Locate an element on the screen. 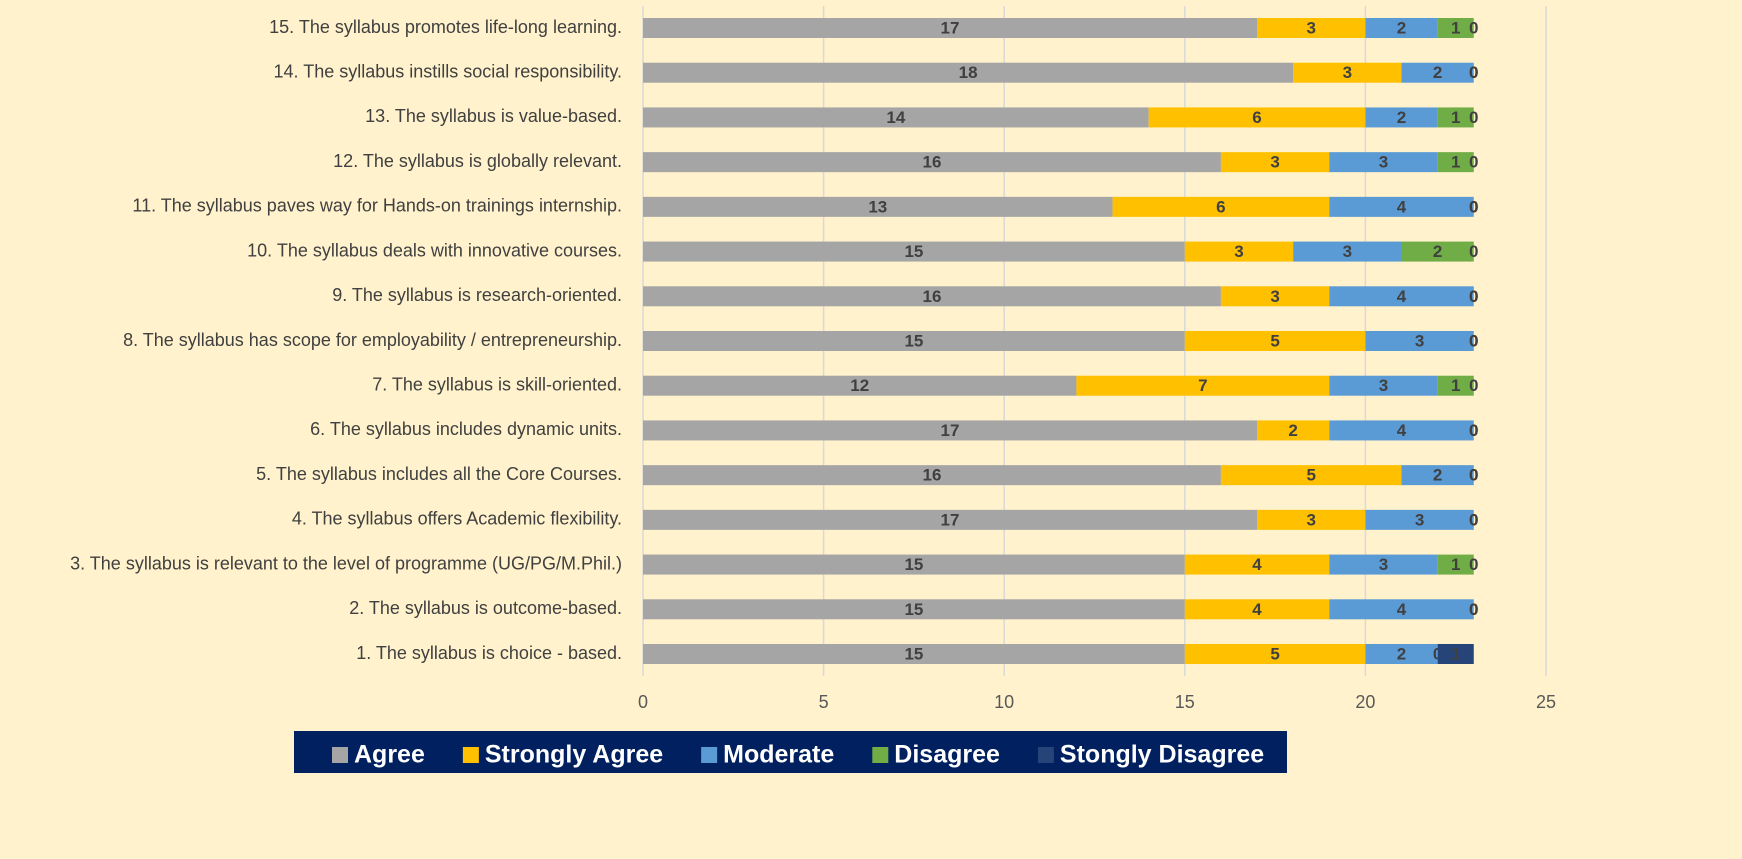  x-tick-label: 15 is located at coordinates (1185, 702).